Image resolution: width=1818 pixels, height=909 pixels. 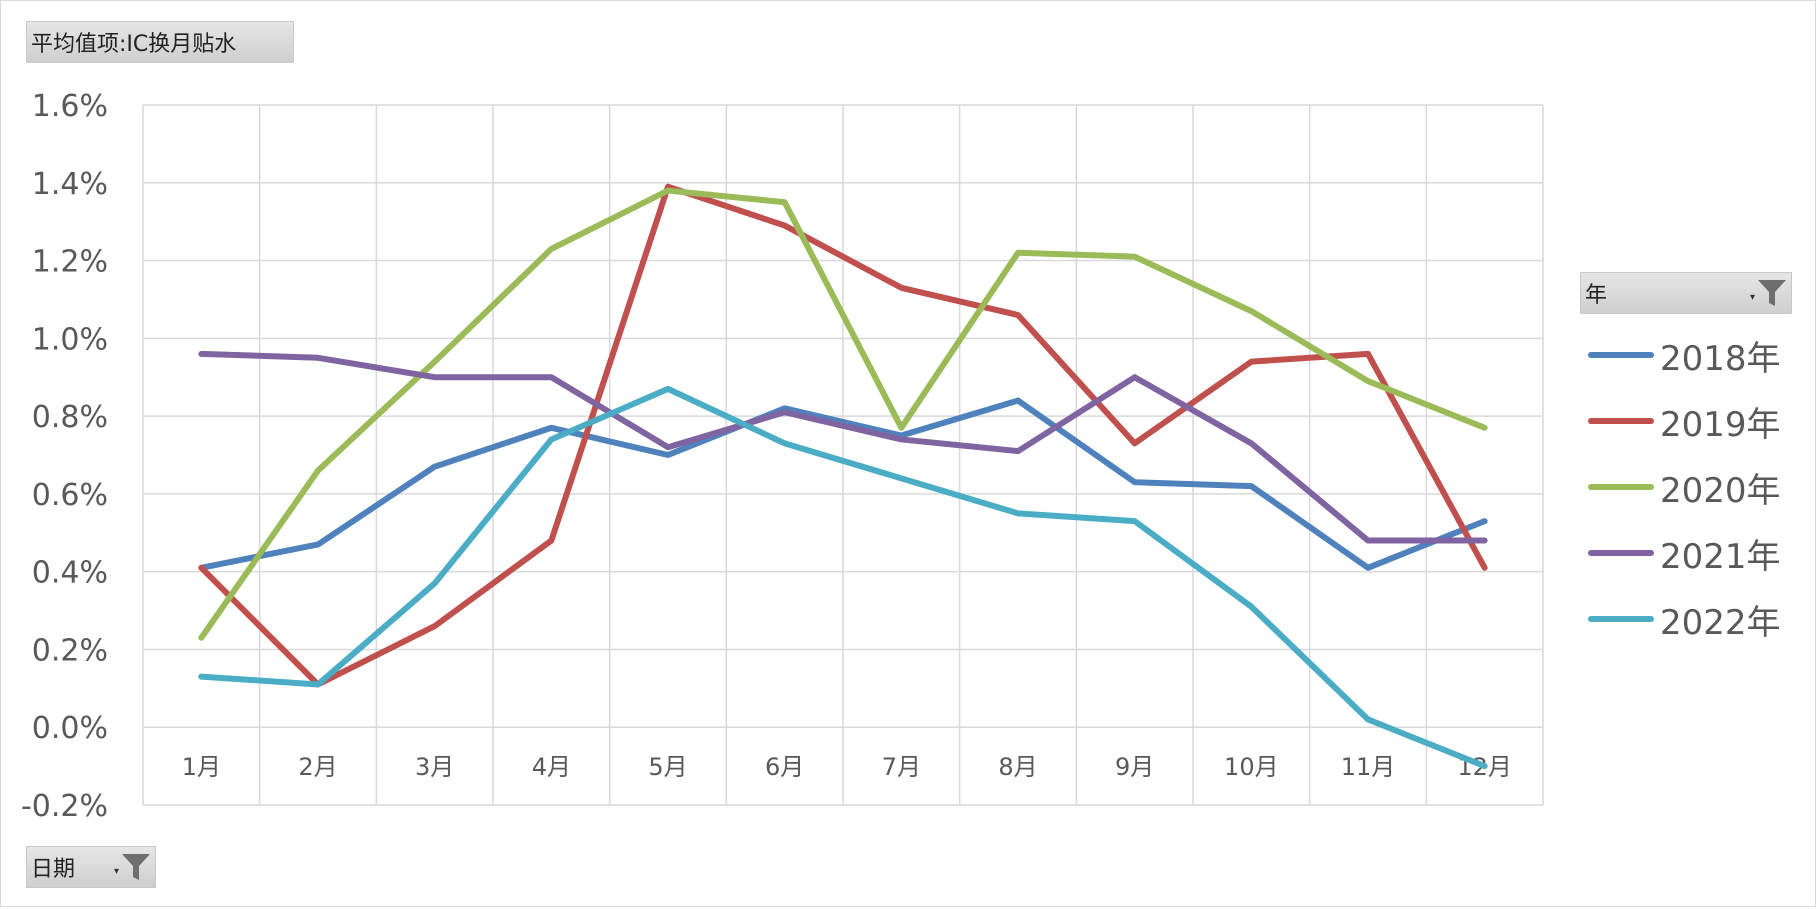 I want to click on x-tick-label: 3月, so click(x=434, y=767).